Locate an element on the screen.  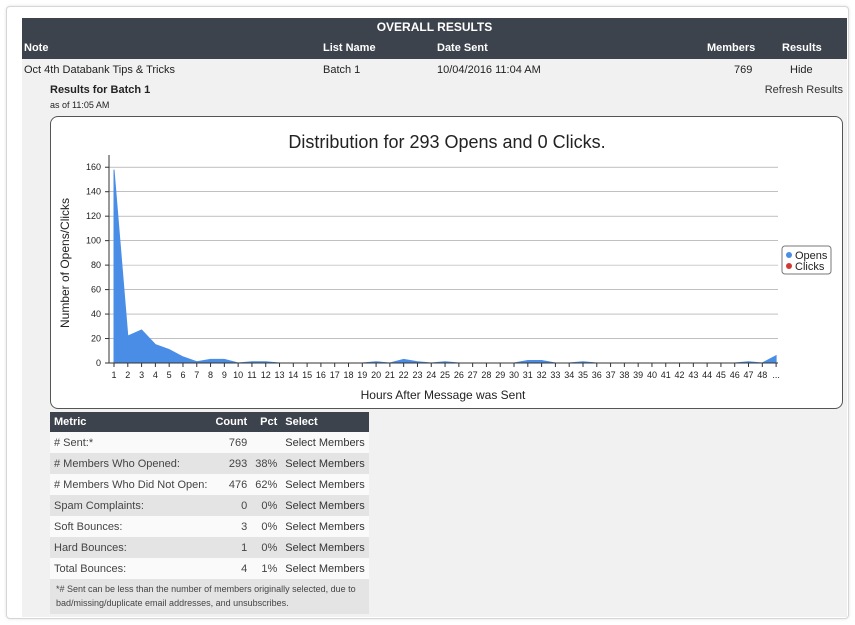
x-axis-label: Hours After Message was Sent is located at coordinates (443, 395).